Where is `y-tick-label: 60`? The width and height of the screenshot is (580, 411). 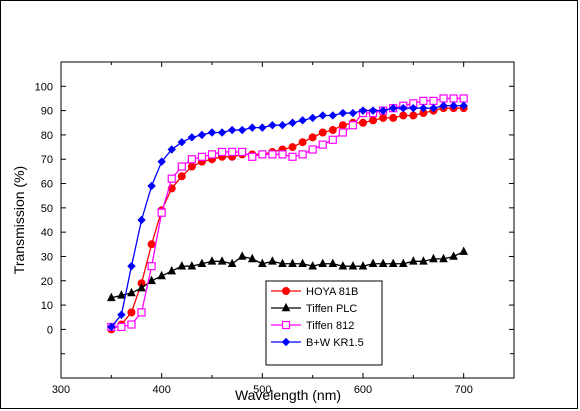
y-tick-label: 60 is located at coordinates (47, 185).